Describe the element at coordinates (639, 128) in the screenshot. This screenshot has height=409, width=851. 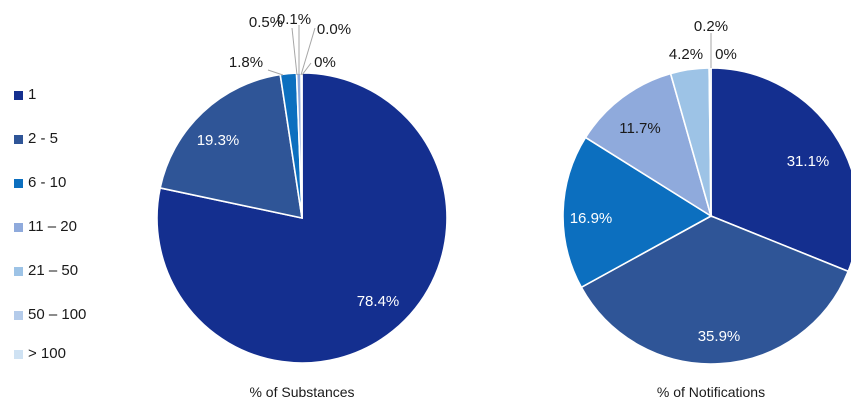
I see `data-label: 11.7%` at that location.